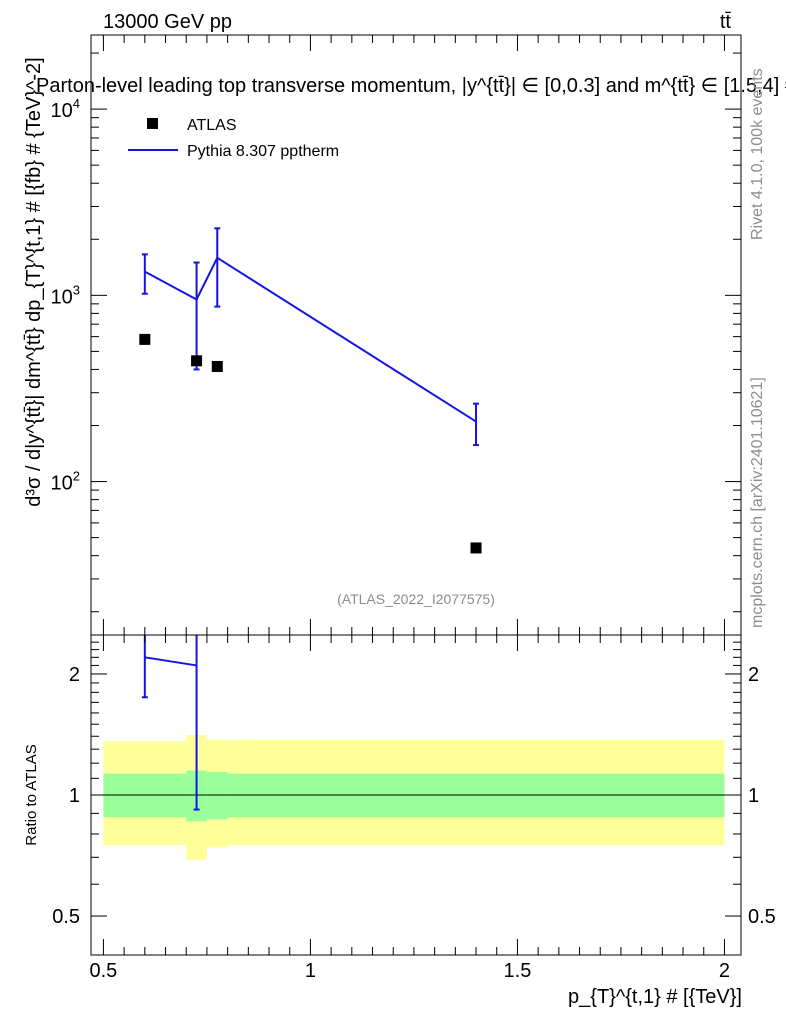 This screenshot has height=1024, width=786. Describe the element at coordinates (212, 125) in the screenshot. I see `legend-atlas-label: ATLAS` at that location.